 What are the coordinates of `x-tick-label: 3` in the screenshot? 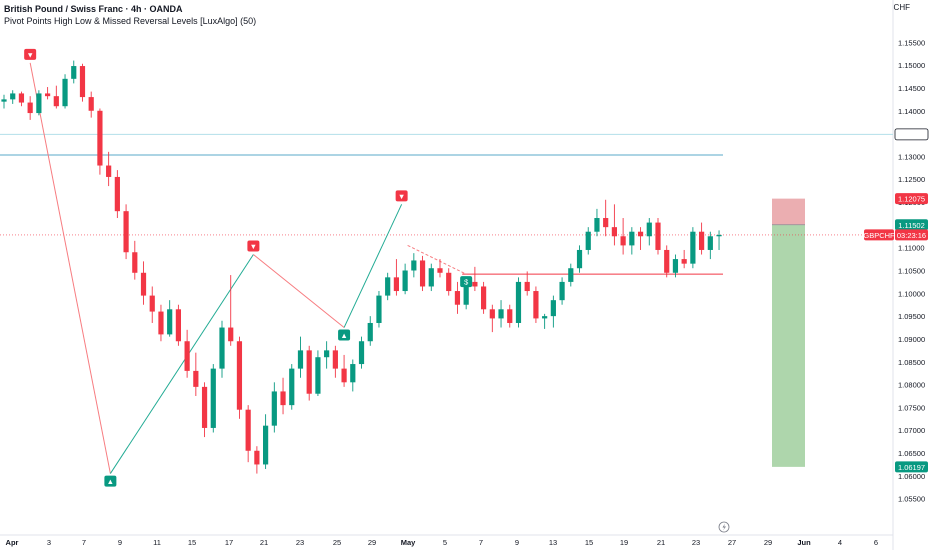 It's located at (49, 542).